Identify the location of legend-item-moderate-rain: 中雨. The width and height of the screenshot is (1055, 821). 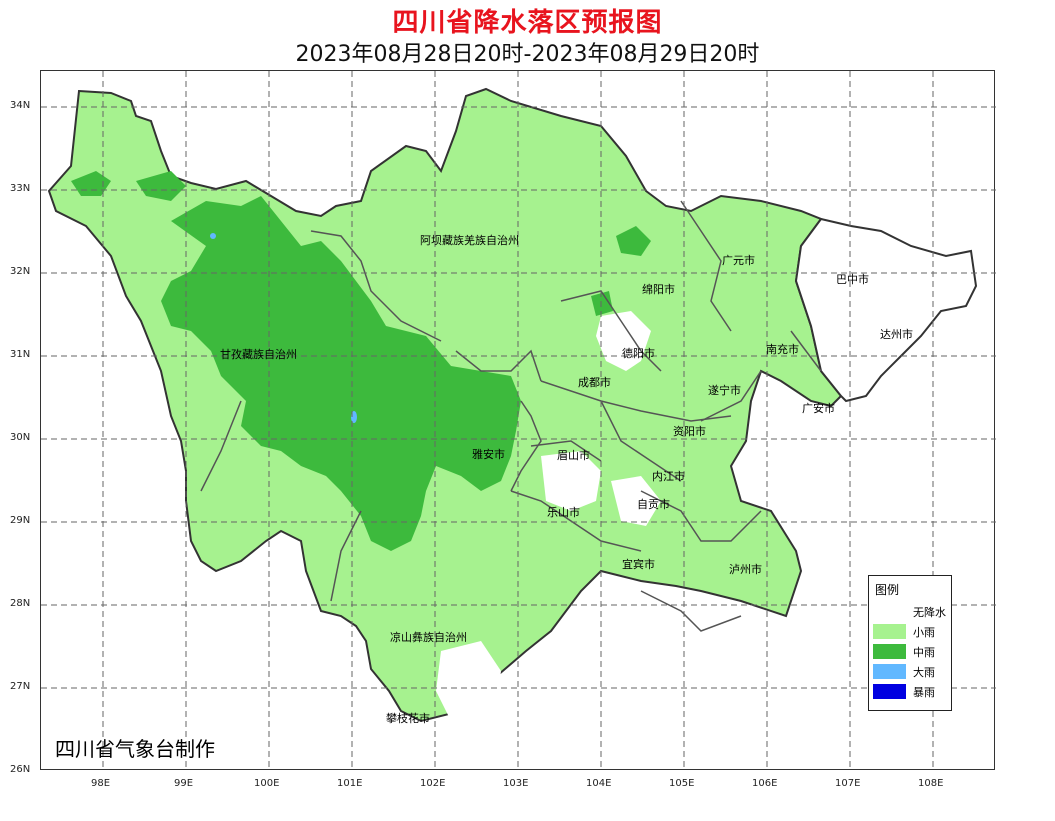
(912, 651).